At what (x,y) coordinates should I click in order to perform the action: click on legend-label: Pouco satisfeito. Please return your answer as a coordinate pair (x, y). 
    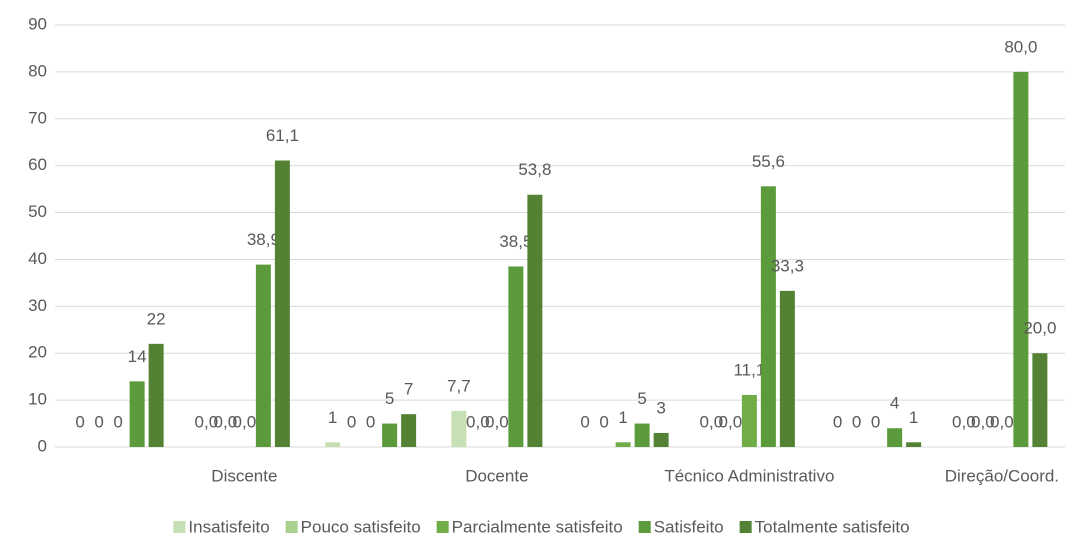
    Looking at the image, I should click on (361, 526).